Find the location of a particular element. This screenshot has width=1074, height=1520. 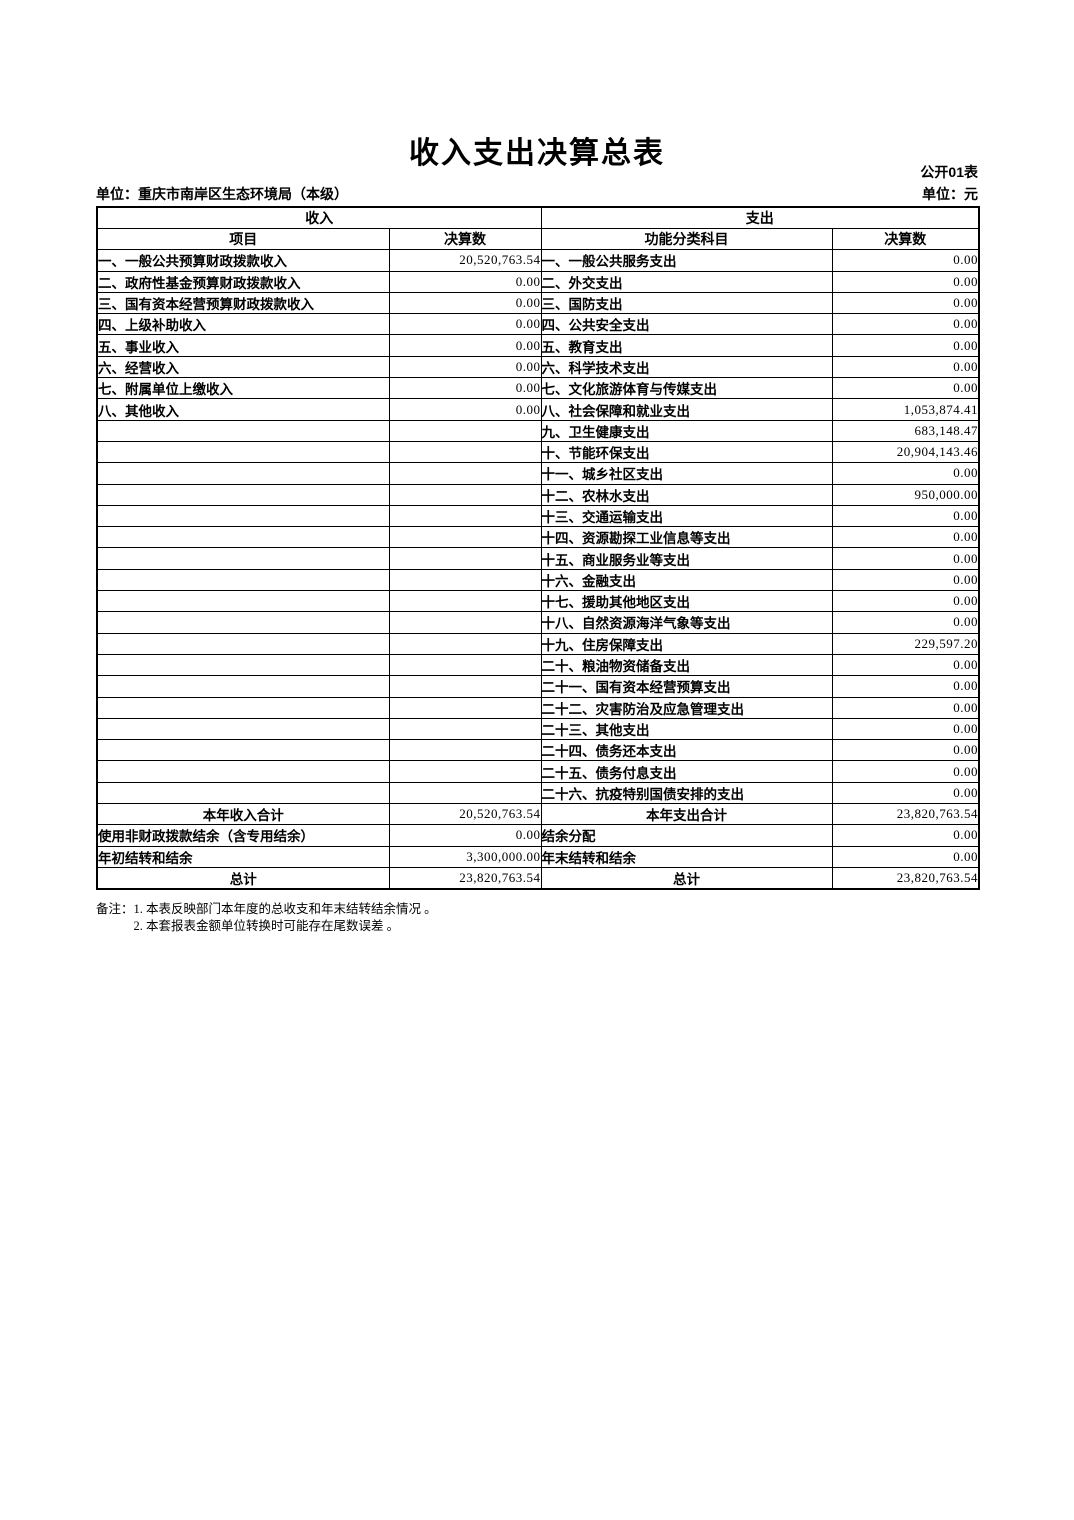

expense-item-cell: 十五、商业服务业等支出 is located at coordinates (686, 558).